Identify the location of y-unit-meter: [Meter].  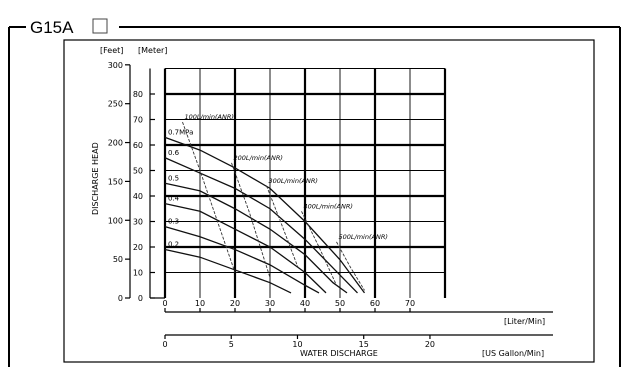
(152, 50).